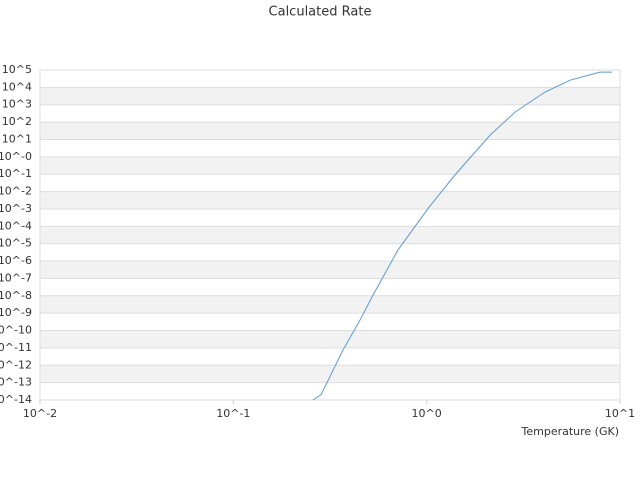  Describe the element at coordinates (17, 69) in the screenshot. I see `y-tick-label: 10^5` at that location.